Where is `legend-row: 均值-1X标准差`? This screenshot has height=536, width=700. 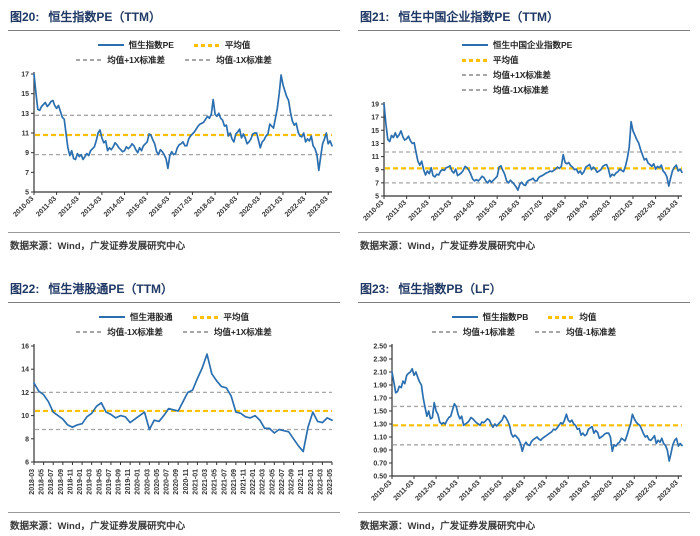
legend-row: 均值-1X标准差 is located at coordinates (505, 90).